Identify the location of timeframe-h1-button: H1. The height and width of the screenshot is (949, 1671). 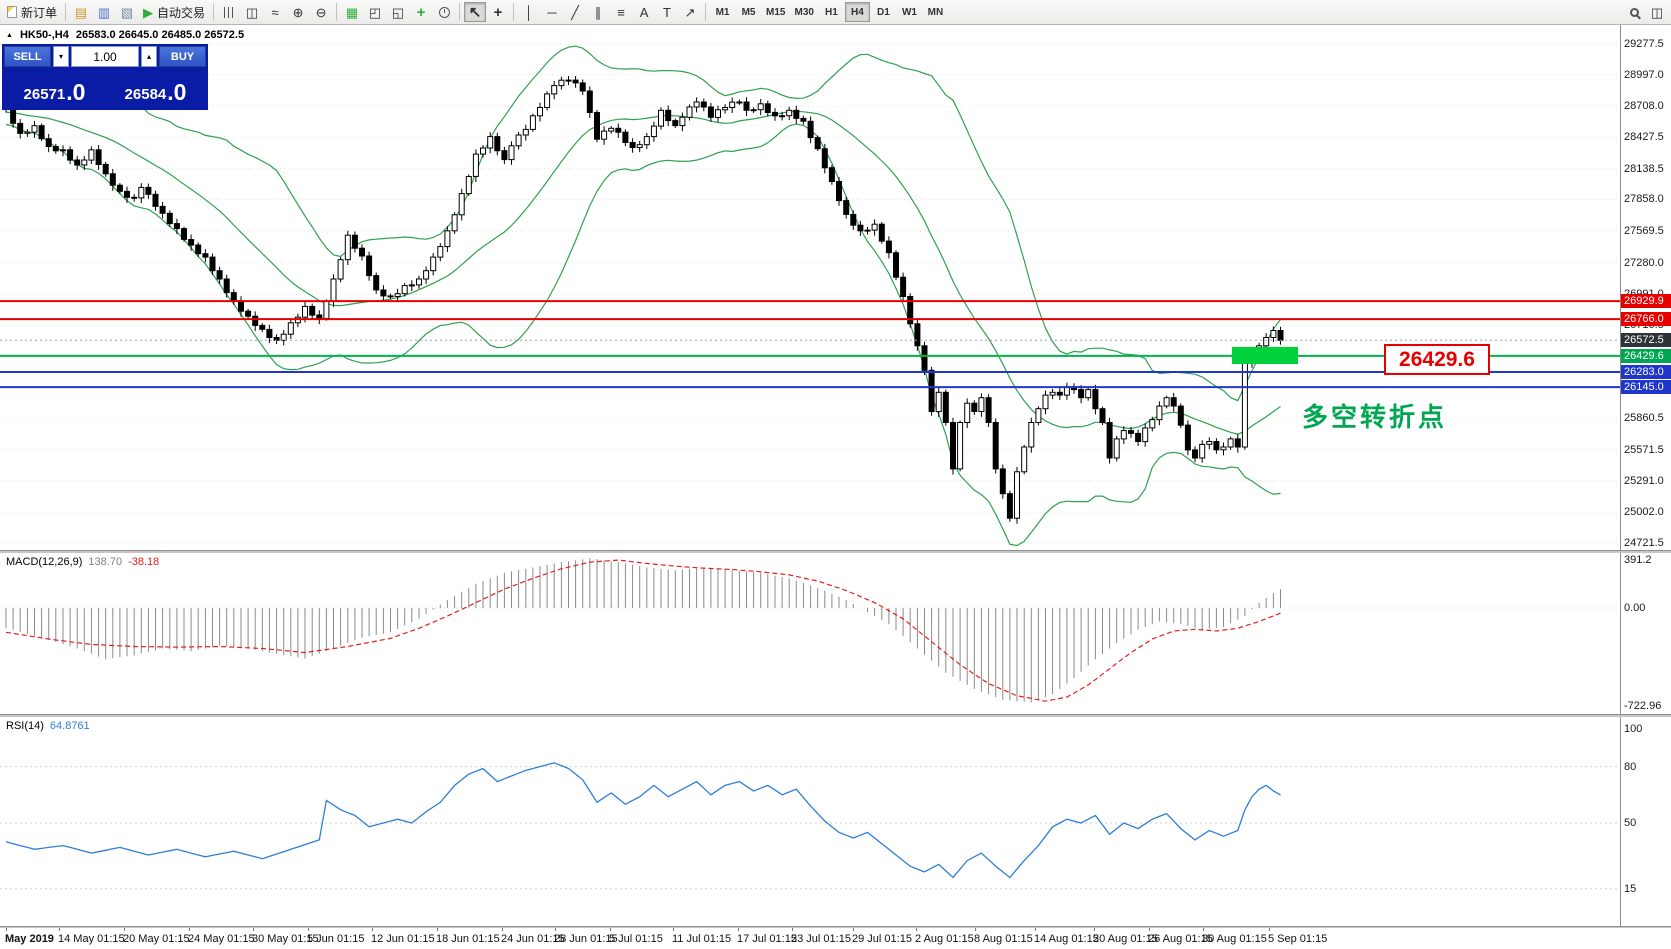
(831, 12).